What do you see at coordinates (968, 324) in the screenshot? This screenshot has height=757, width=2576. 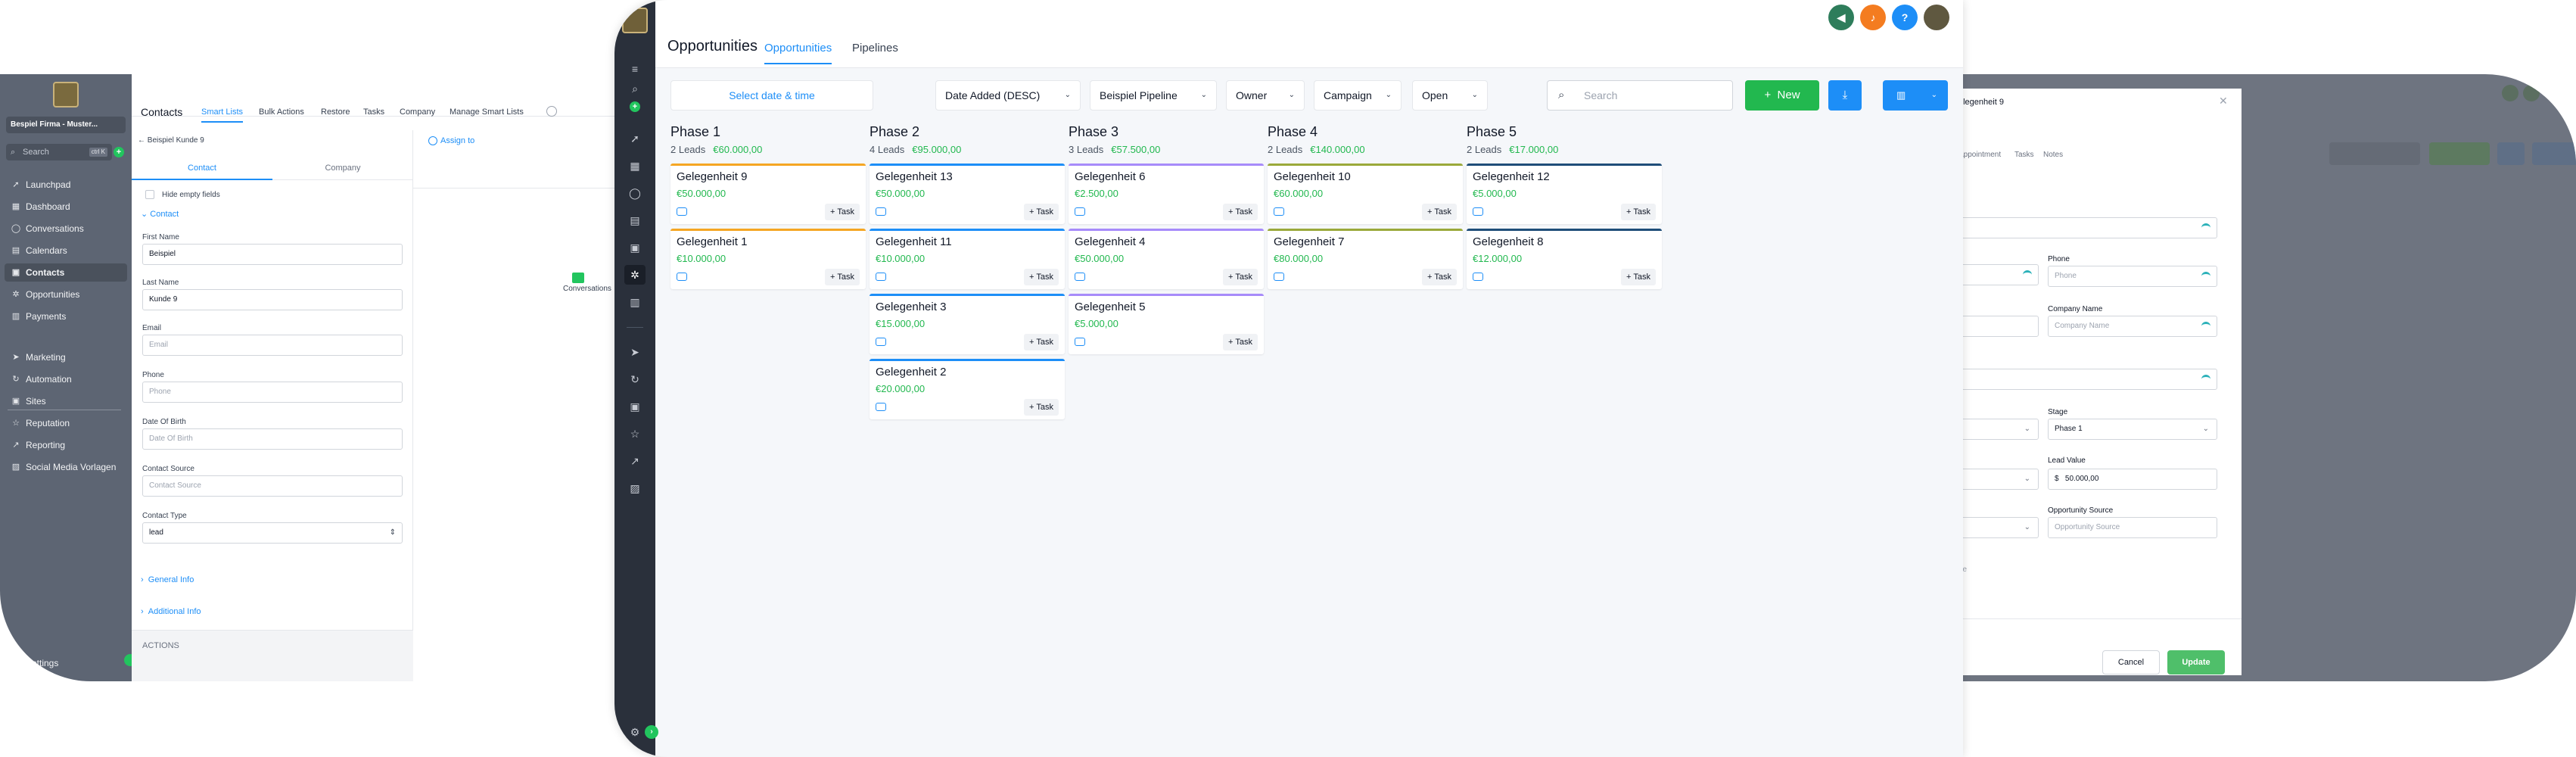 I see `opportunity-card: Gelegenheit 3 €15.000,00 + Task` at bounding box center [968, 324].